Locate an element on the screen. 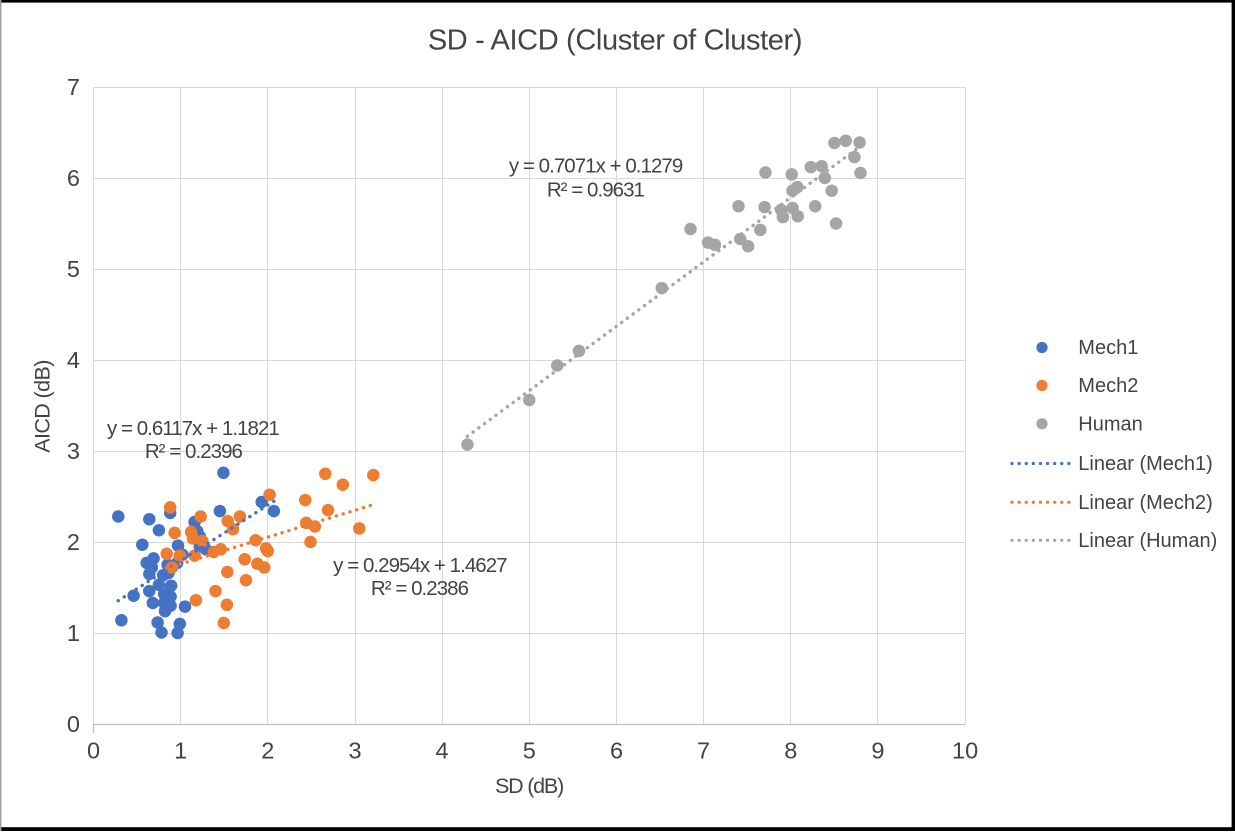  svg-text: 8 is located at coordinates (790, 751).